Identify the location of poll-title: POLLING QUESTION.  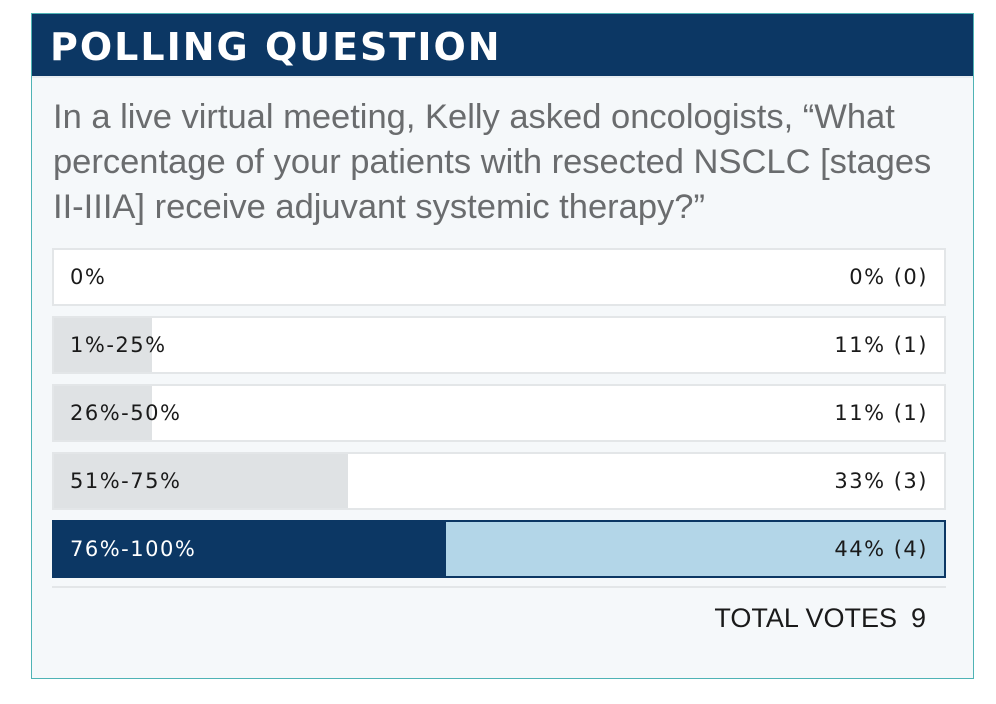
(276, 47).